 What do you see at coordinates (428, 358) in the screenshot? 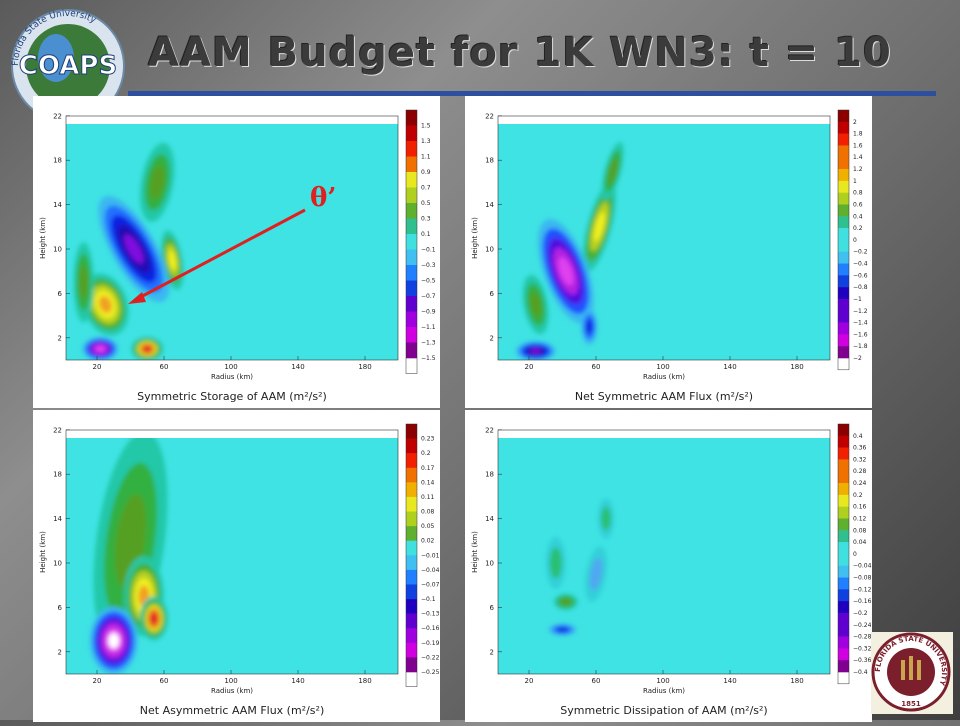
I see `colorbar-label: −1.5` at bounding box center [428, 358].